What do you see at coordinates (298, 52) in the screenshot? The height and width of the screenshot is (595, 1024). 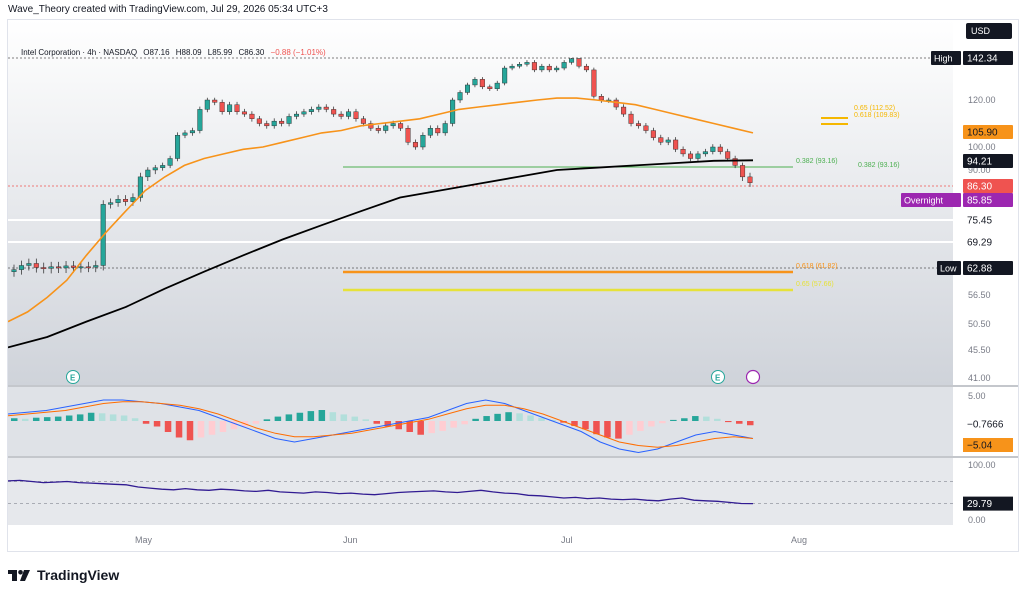 I see `change-value: −0.88 (−1.01%)` at bounding box center [298, 52].